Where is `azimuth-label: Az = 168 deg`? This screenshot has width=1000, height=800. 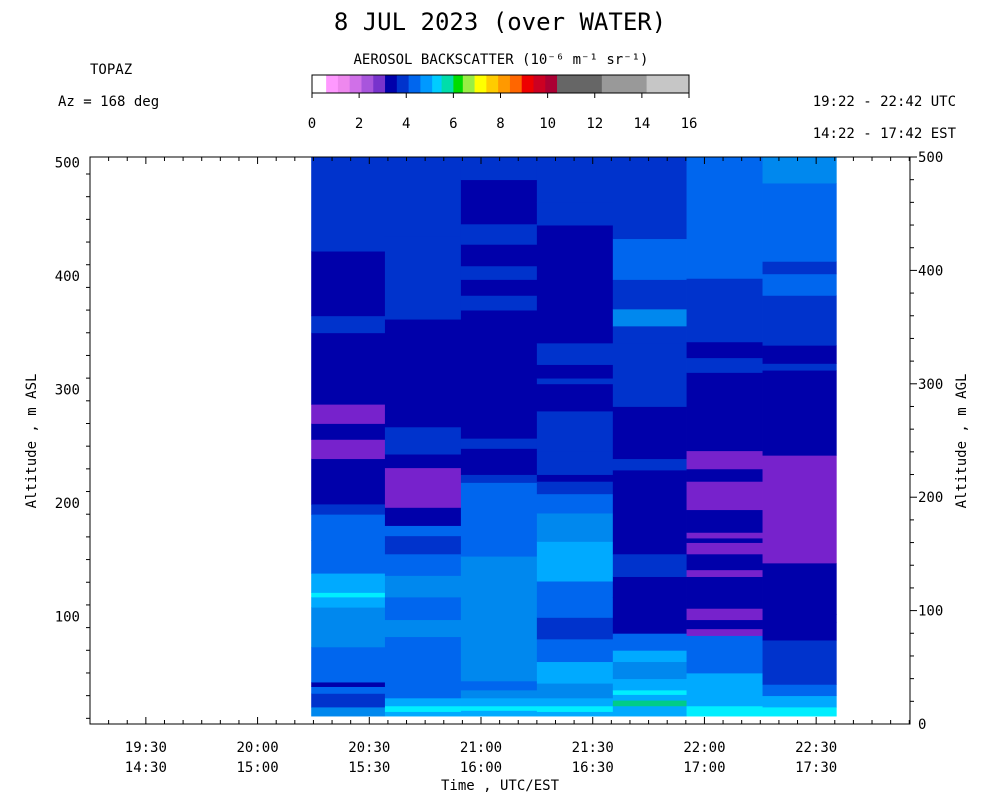
azimuth-label: Az = 168 deg is located at coordinates (109, 102).